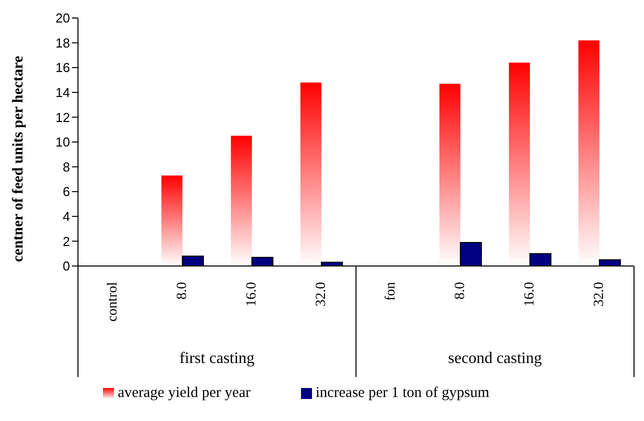 Image resolution: width=644 pixels, height=421 pixels. Describe the element at coordinates (66, 192) in the screenshot. I see `y-tick-label: 6` at that location.